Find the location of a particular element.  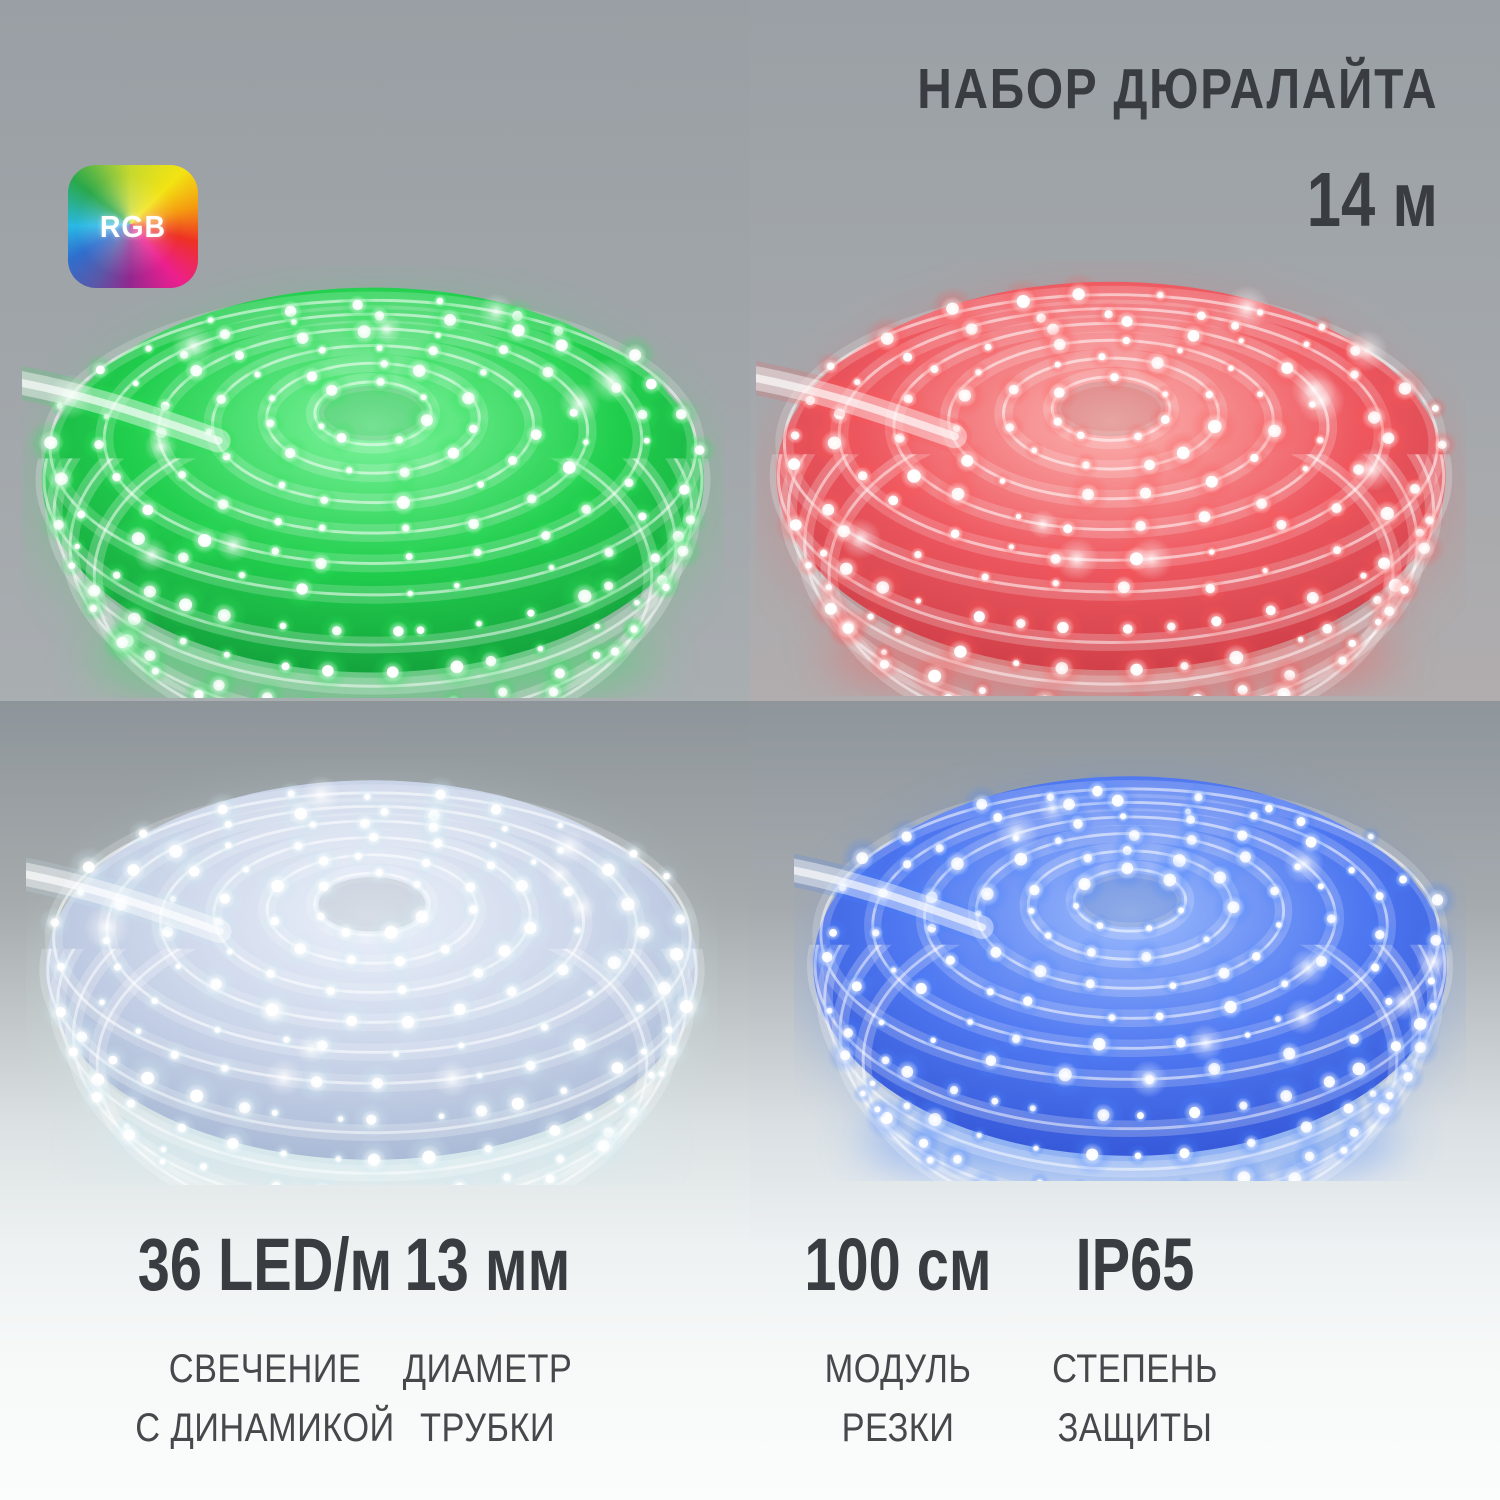

spec-label-line: ДИАМЕТР is located at coordinates (487, 1369).